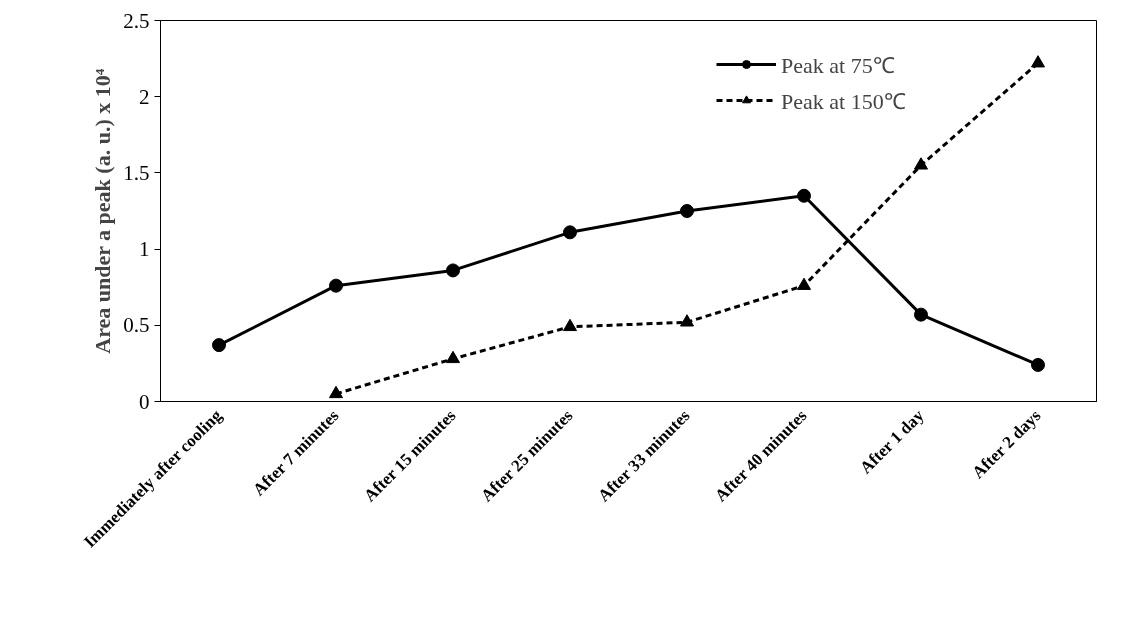 This screenshot has width=1121, height=639. What do you see at coordinates (144, 401) in the screenshot?
I see `y-tick-label: 0` at bounding box center [144, 401].